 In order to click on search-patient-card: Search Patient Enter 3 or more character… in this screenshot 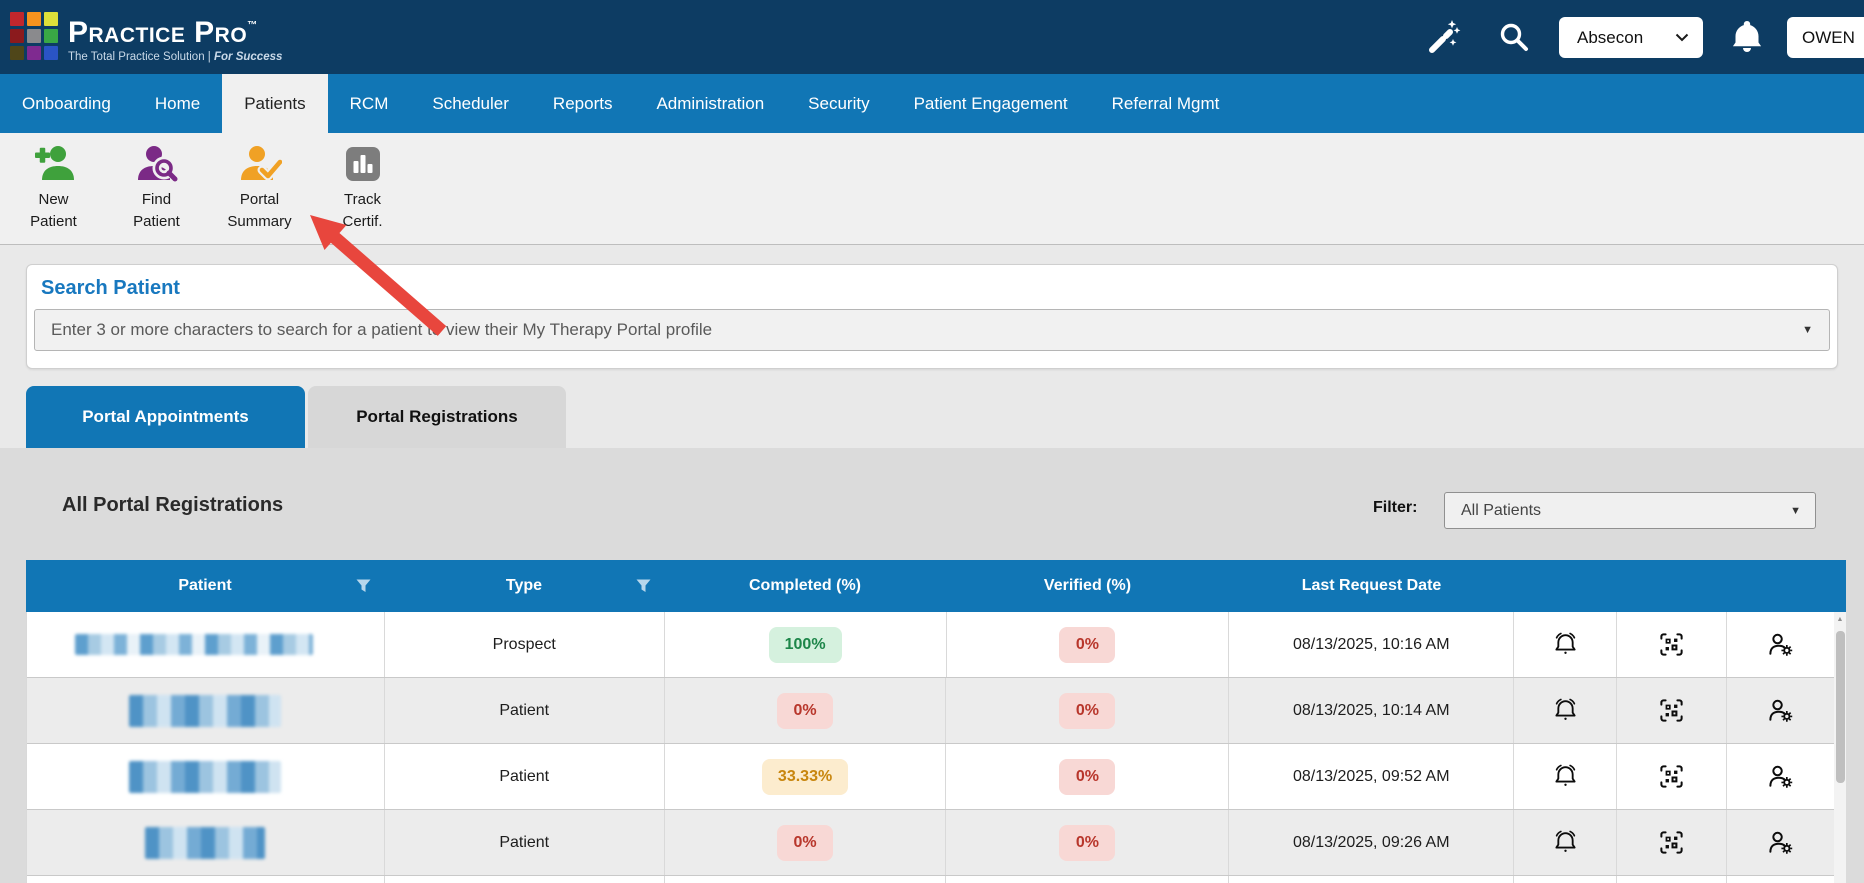, I will do `click(932, 316)`.